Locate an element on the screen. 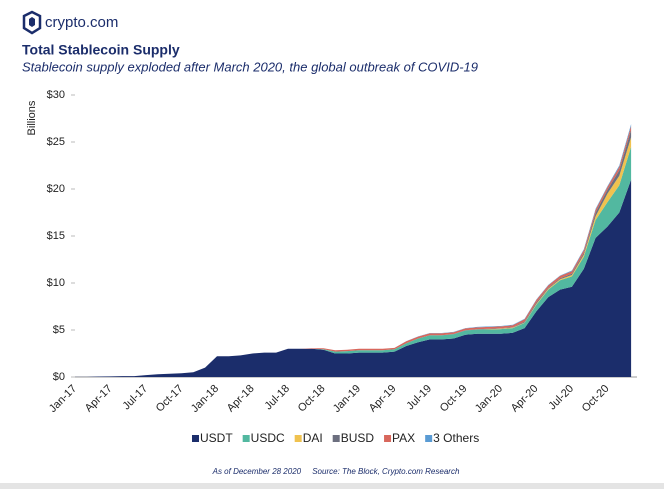 This screenshot has width=664, height=490. x-tick-label: Jan-19 is located at coordinates (347, 399).